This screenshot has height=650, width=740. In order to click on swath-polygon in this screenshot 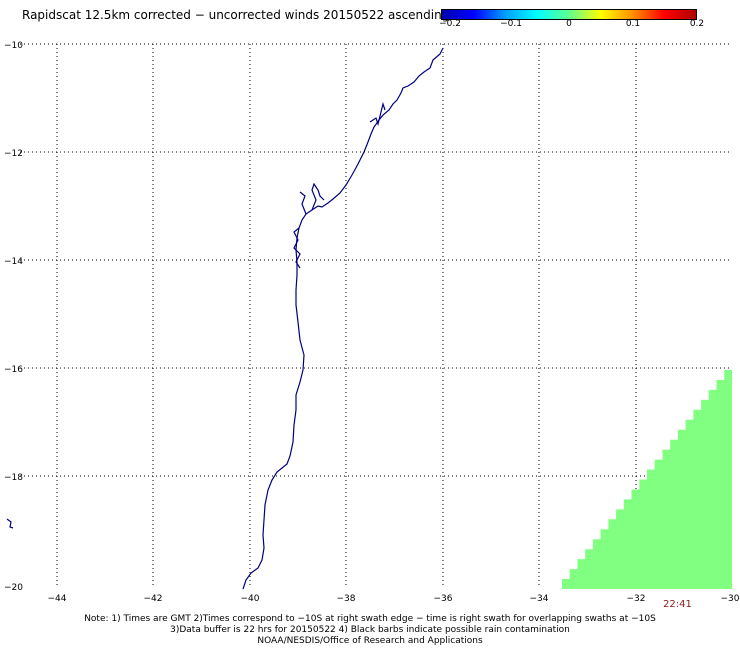, I will do `click(647, 479)`.